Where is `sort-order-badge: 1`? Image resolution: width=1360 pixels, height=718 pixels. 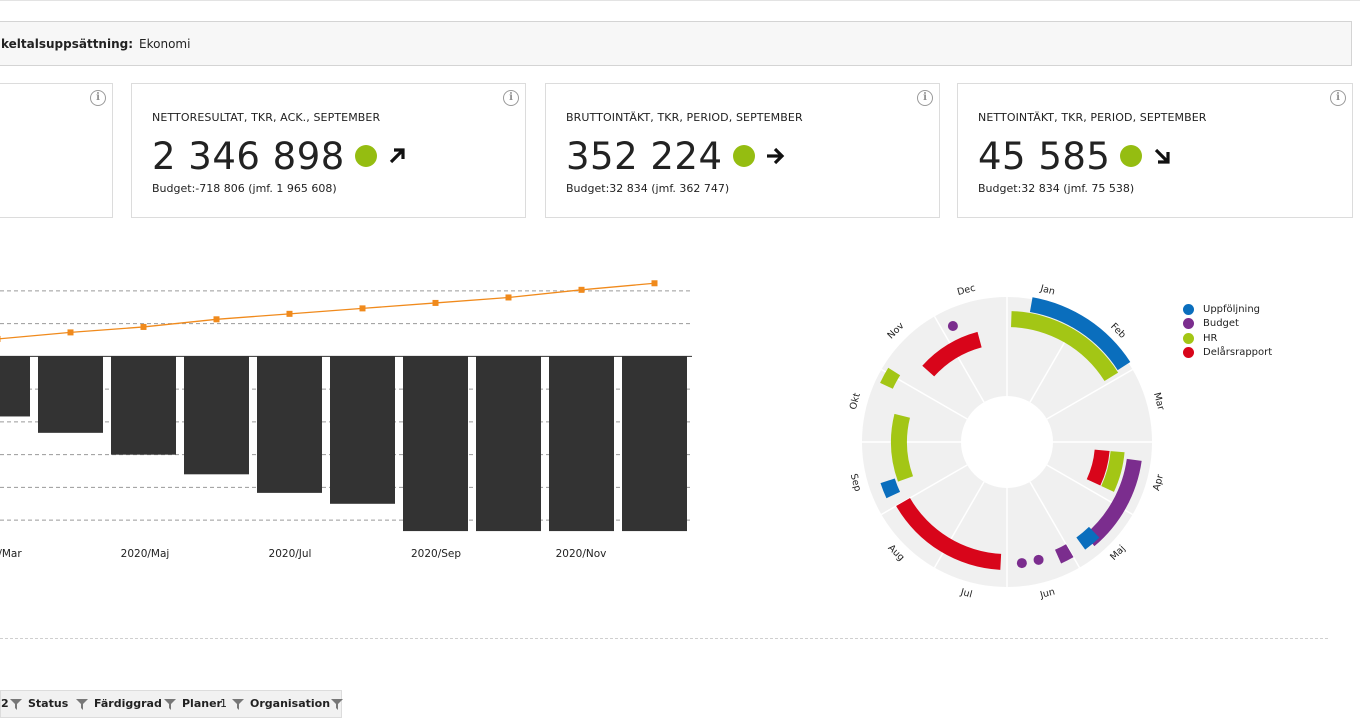
sort-order-badge: 1 is located at coordinates (223, 703).